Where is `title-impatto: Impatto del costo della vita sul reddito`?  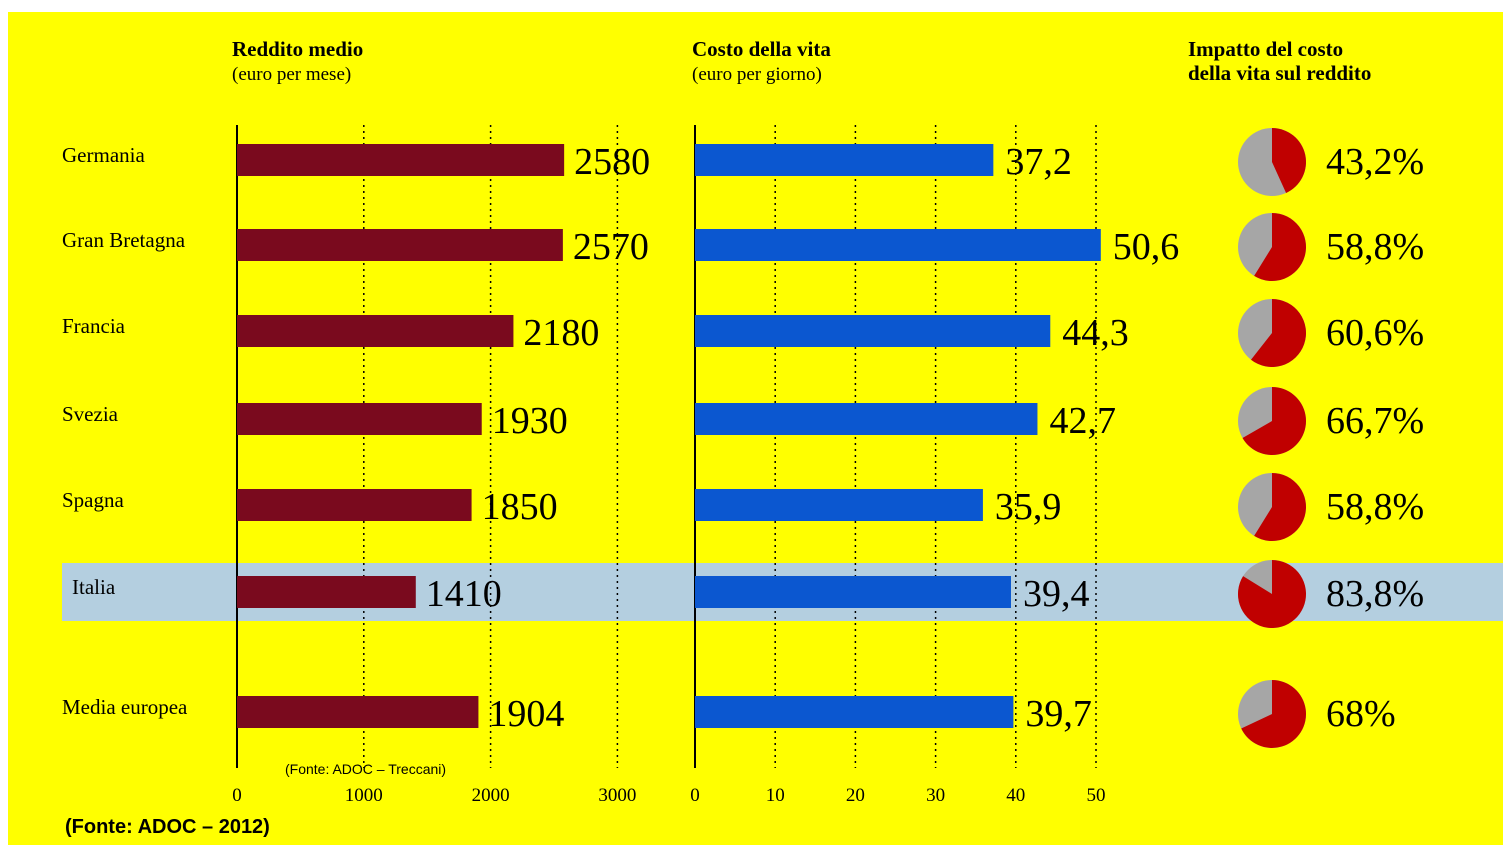 title-impatto: Impatto del costo della vita sul reddito is located at coordinates (1279, 61).